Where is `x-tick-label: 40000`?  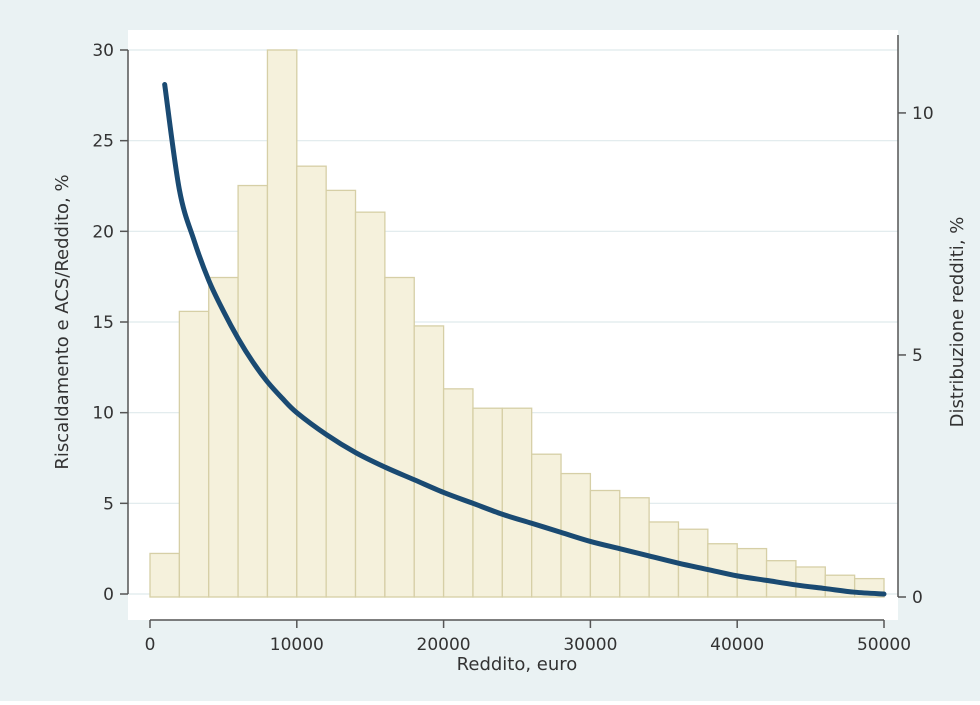
x-tick-label: 40000 is located at coordinates (737, 645).